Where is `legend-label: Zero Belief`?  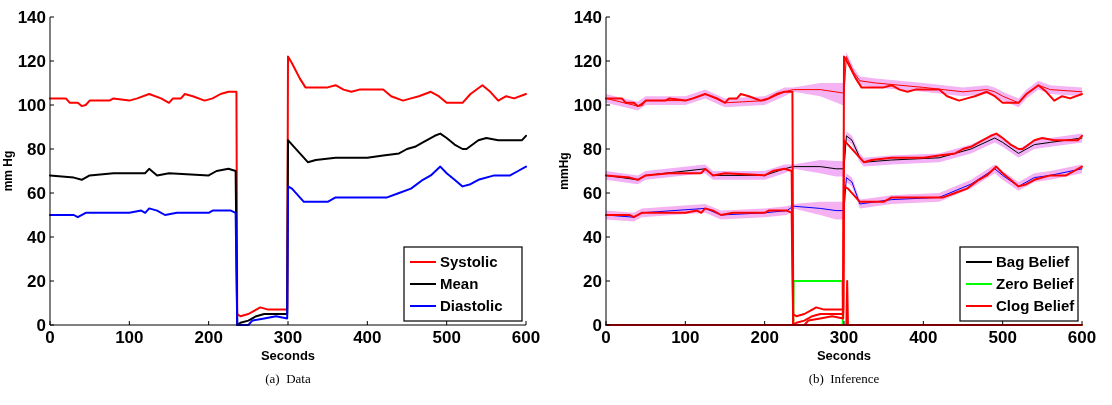
legend-label: Zero Belief is located at coordinates (1035, 284).